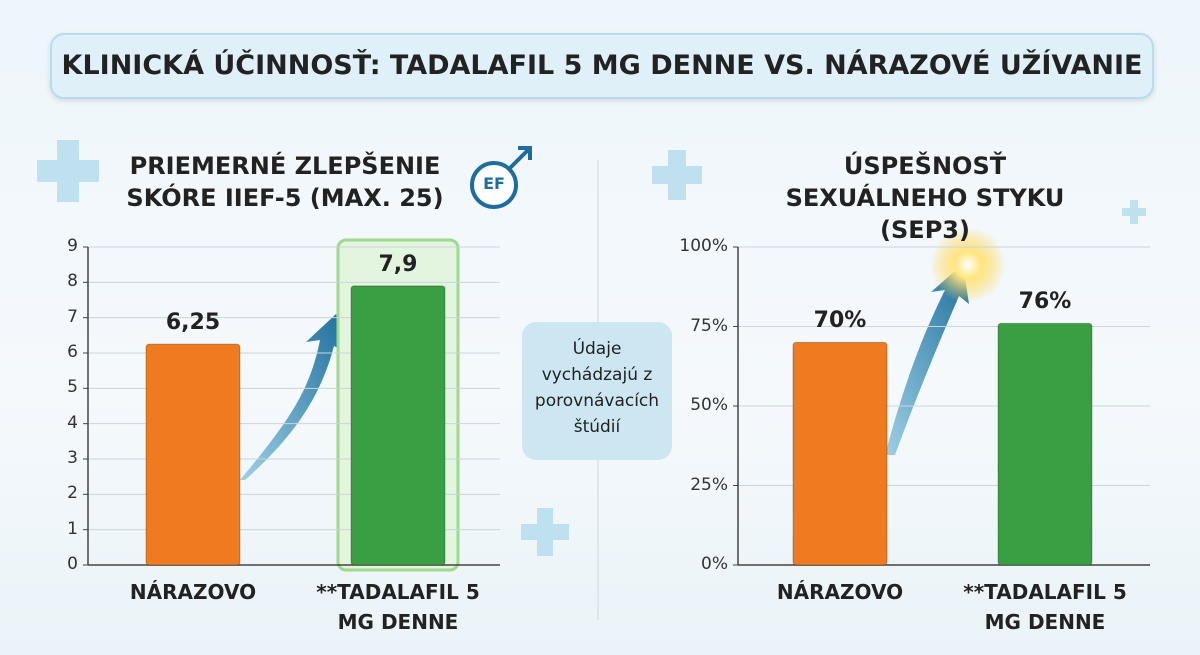  I want to click on y-tick-label: 9, so click(72, 246).